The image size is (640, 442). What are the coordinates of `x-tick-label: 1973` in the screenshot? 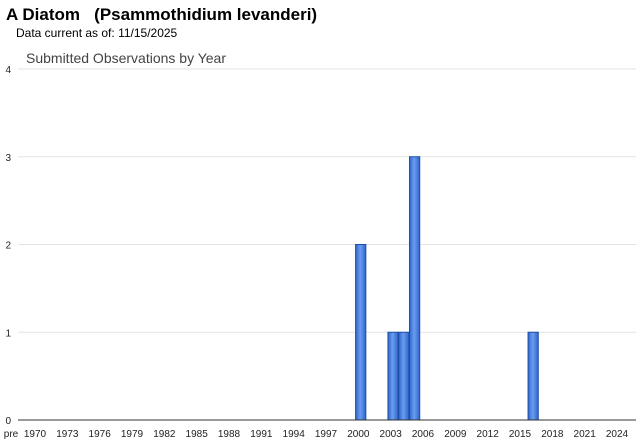 It's located at (67, 434).